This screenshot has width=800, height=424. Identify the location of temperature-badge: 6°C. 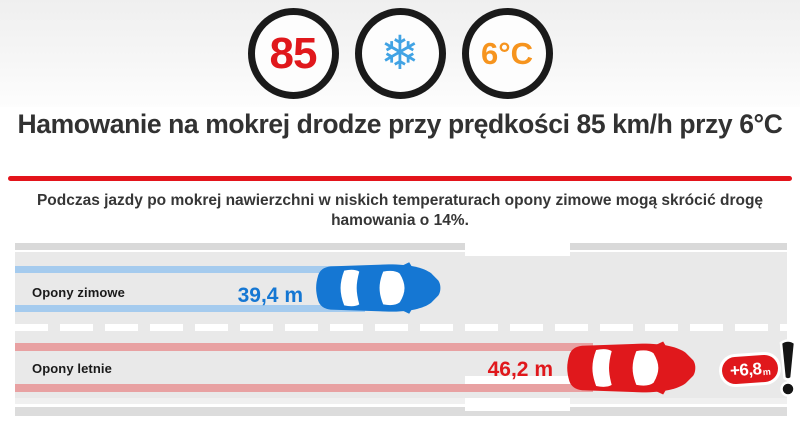
(507, 53).